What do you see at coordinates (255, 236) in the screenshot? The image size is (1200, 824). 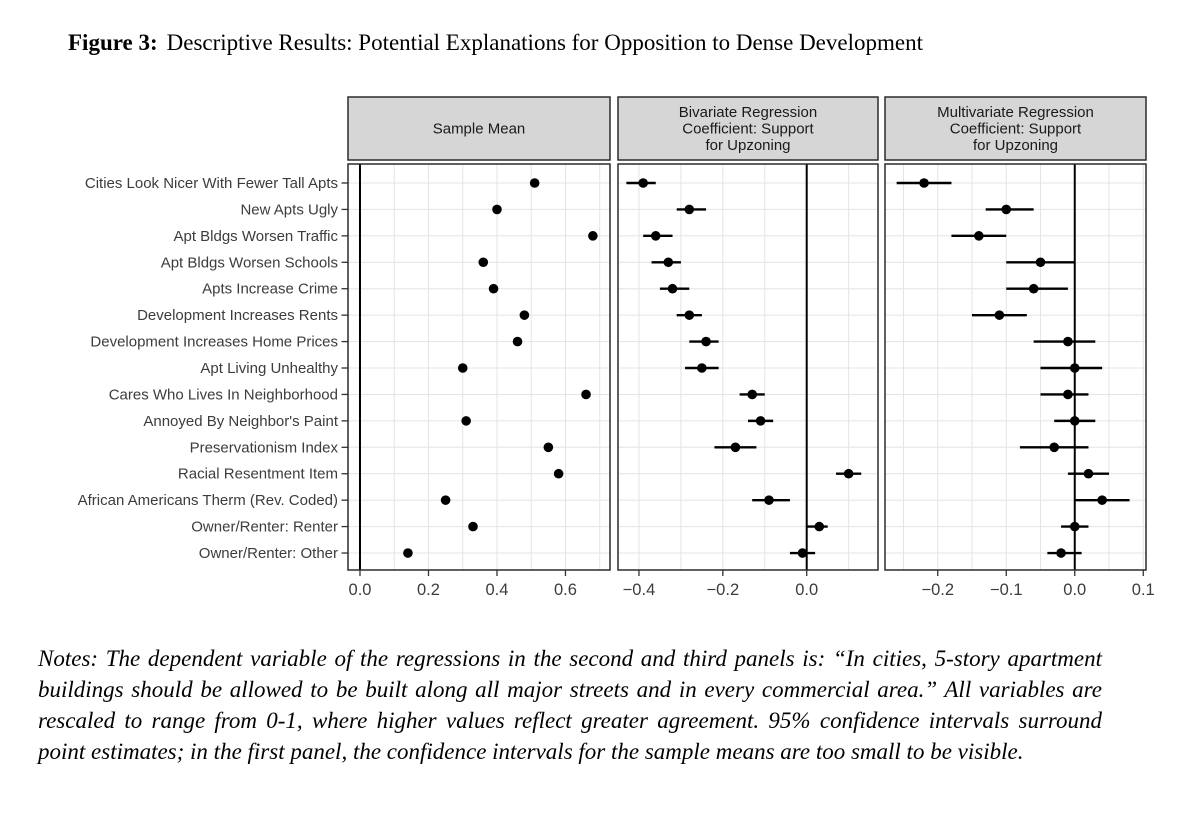 I see `row-label: Apt Bldgs Worsen Traffic` at bounding box center [255, 236].